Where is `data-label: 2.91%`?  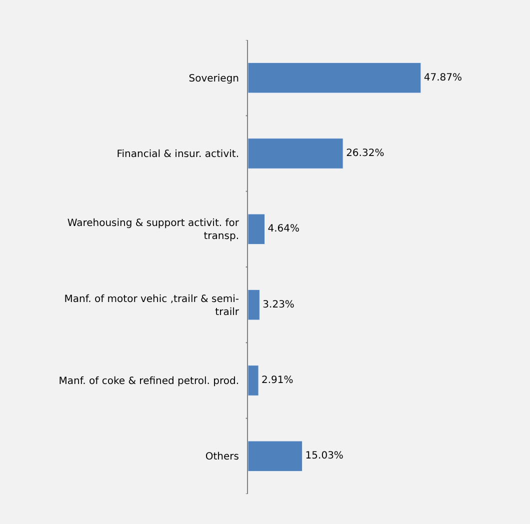 data-label: 2.91% is located at coordinates (278, 380).